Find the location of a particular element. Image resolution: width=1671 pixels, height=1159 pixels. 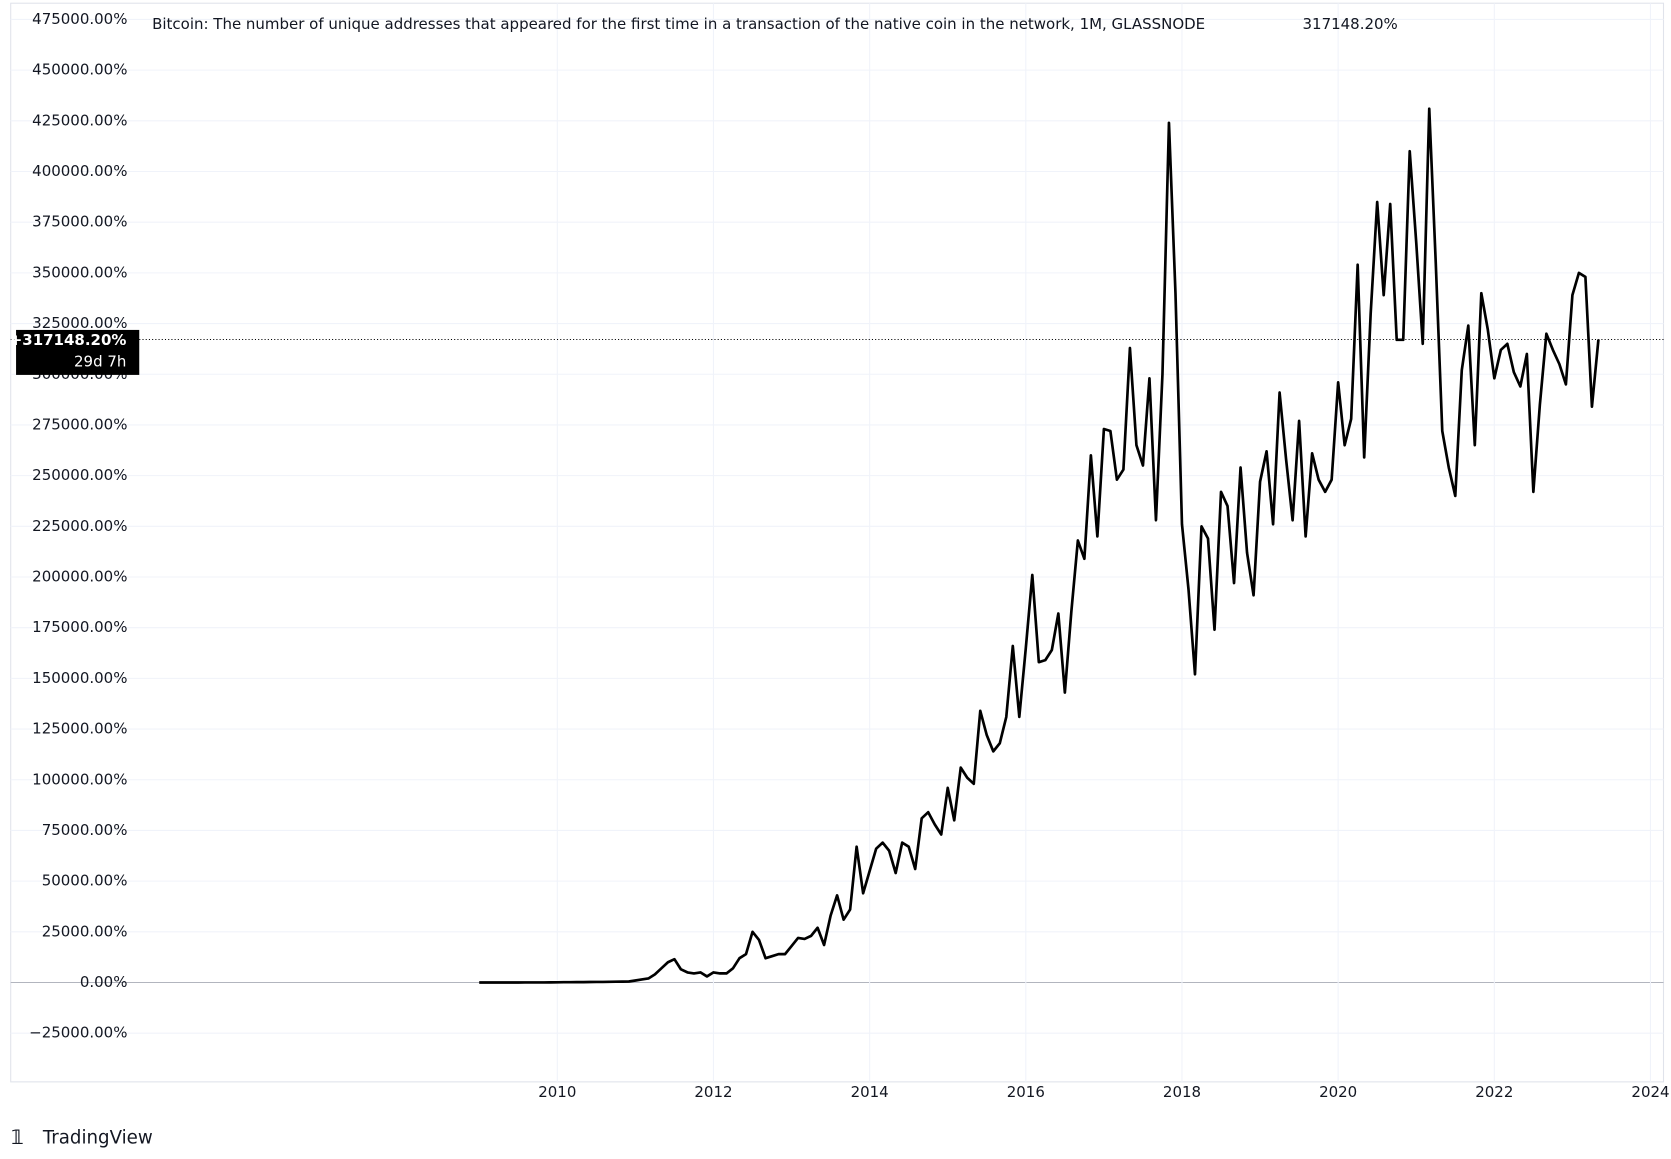

y-tick-label: 325000.00% is located at coordinates (79, 323).